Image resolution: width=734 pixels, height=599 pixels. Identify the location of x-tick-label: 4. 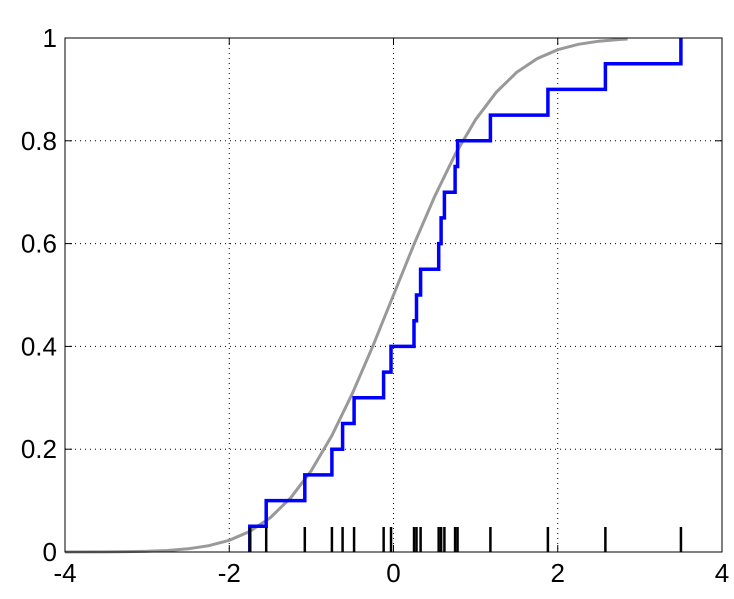
(722, 573).